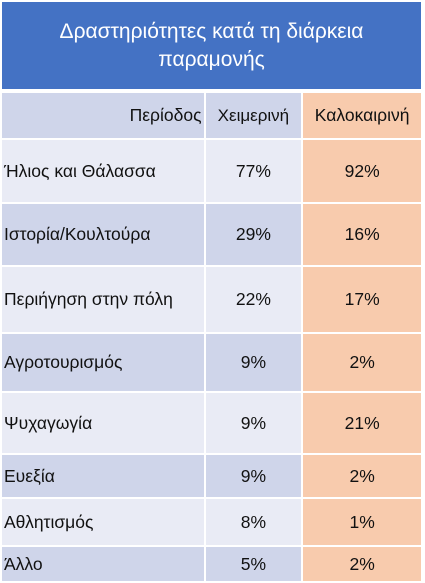 The height and width of the screenshot is (583, 425). I want to click on header-winter: Χειμερινή, so click(253, 115).